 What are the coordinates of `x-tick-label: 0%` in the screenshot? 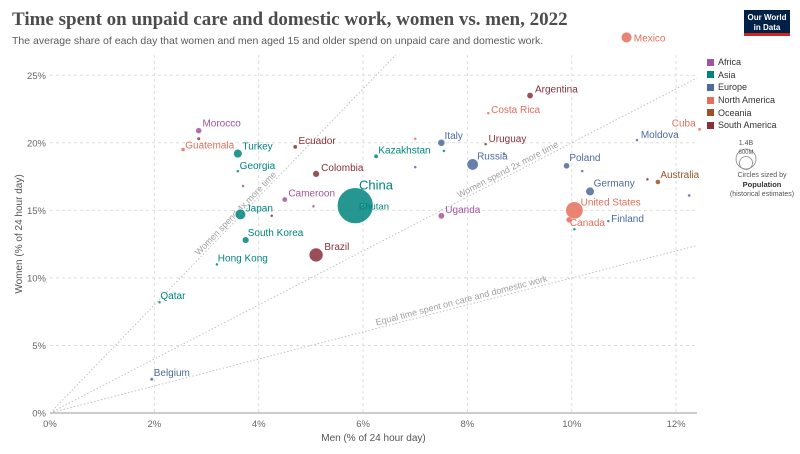 It's located at (50, 424).